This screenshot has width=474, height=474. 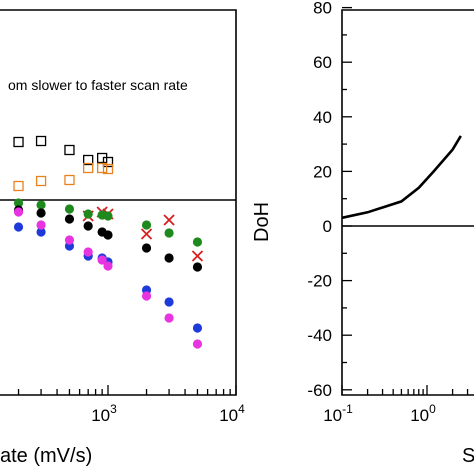 I want to click on right-x-tick-label: 10⁻¹, so click(x=338, y=413).